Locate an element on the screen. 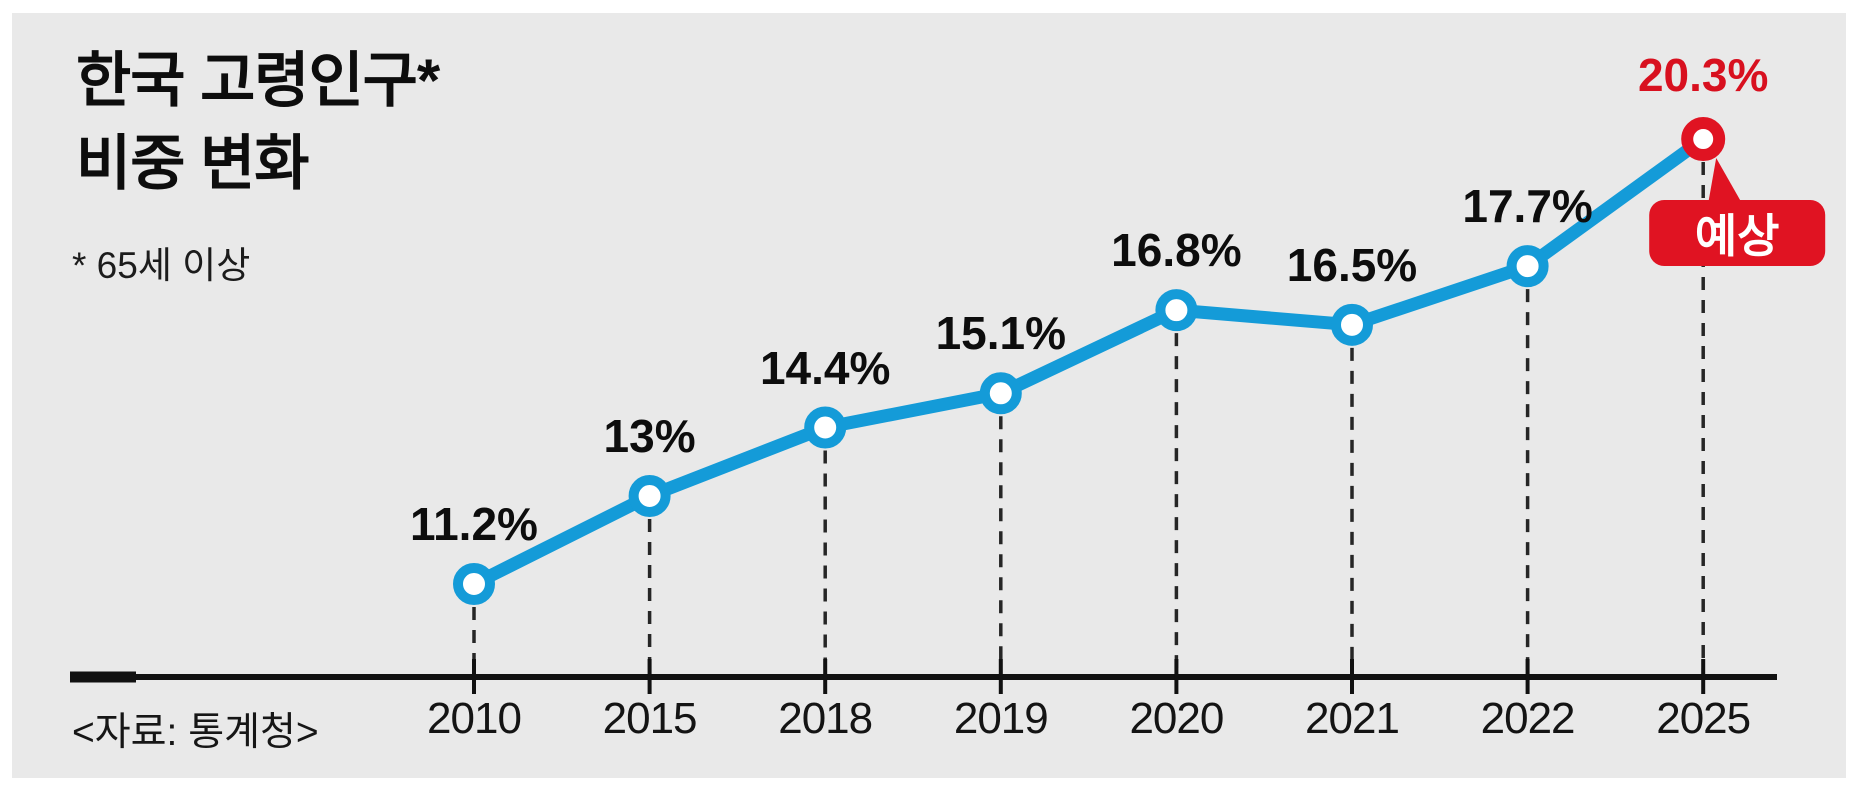 This screenshot has height=803, width=1869. chart-title: 한국 고령인구* 비중 변화 is located at coordinates (258, 122).